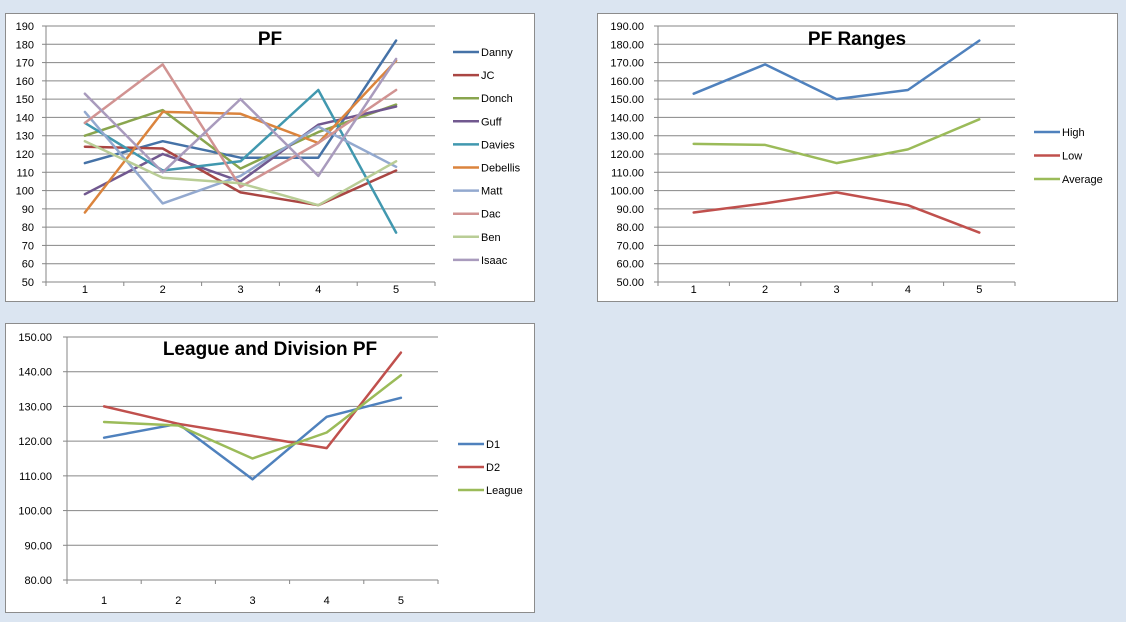 The image size is (1126, 622). Describe the element at coordinates (240, 176) in the screenshot. I see `series-line-jc` at that location.